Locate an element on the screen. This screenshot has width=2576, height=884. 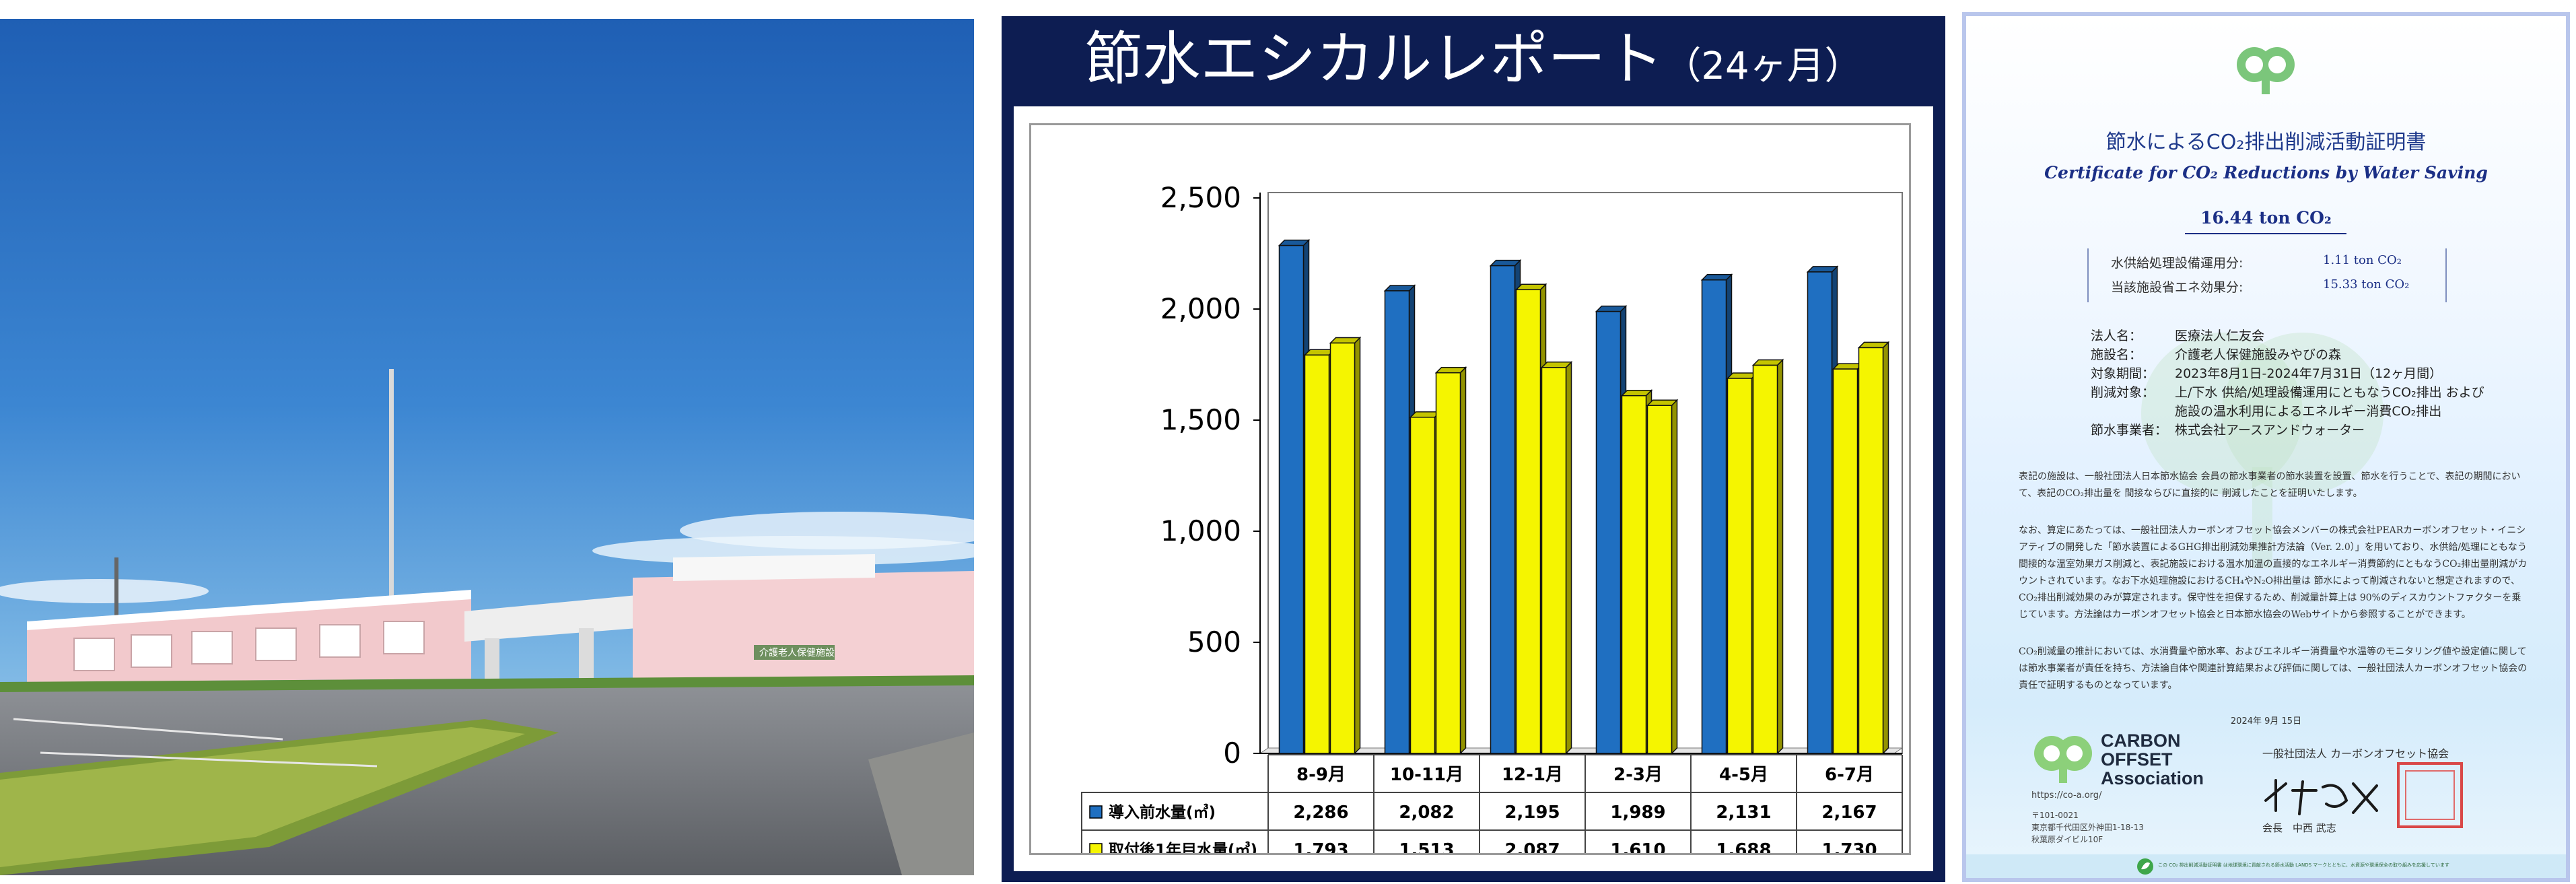
y-tick-label: 2,000 is located at coordinates (1200, 309).